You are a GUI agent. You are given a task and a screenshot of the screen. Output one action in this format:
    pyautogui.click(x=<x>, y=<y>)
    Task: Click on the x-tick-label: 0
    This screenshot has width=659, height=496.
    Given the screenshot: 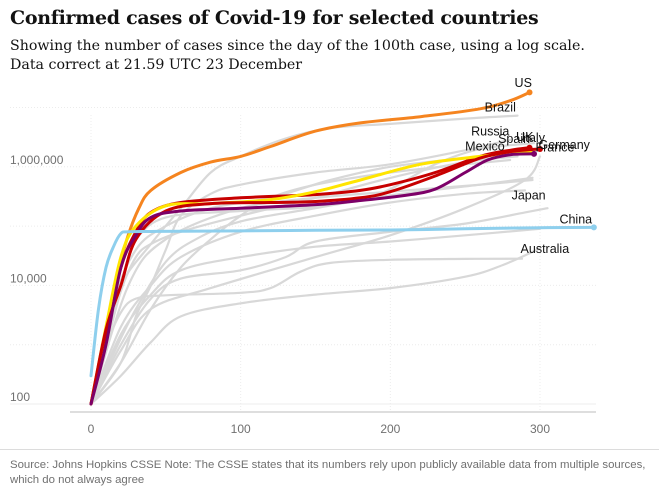 What is the action you would take?
    pyautogui.click(x=91, y=429)
    